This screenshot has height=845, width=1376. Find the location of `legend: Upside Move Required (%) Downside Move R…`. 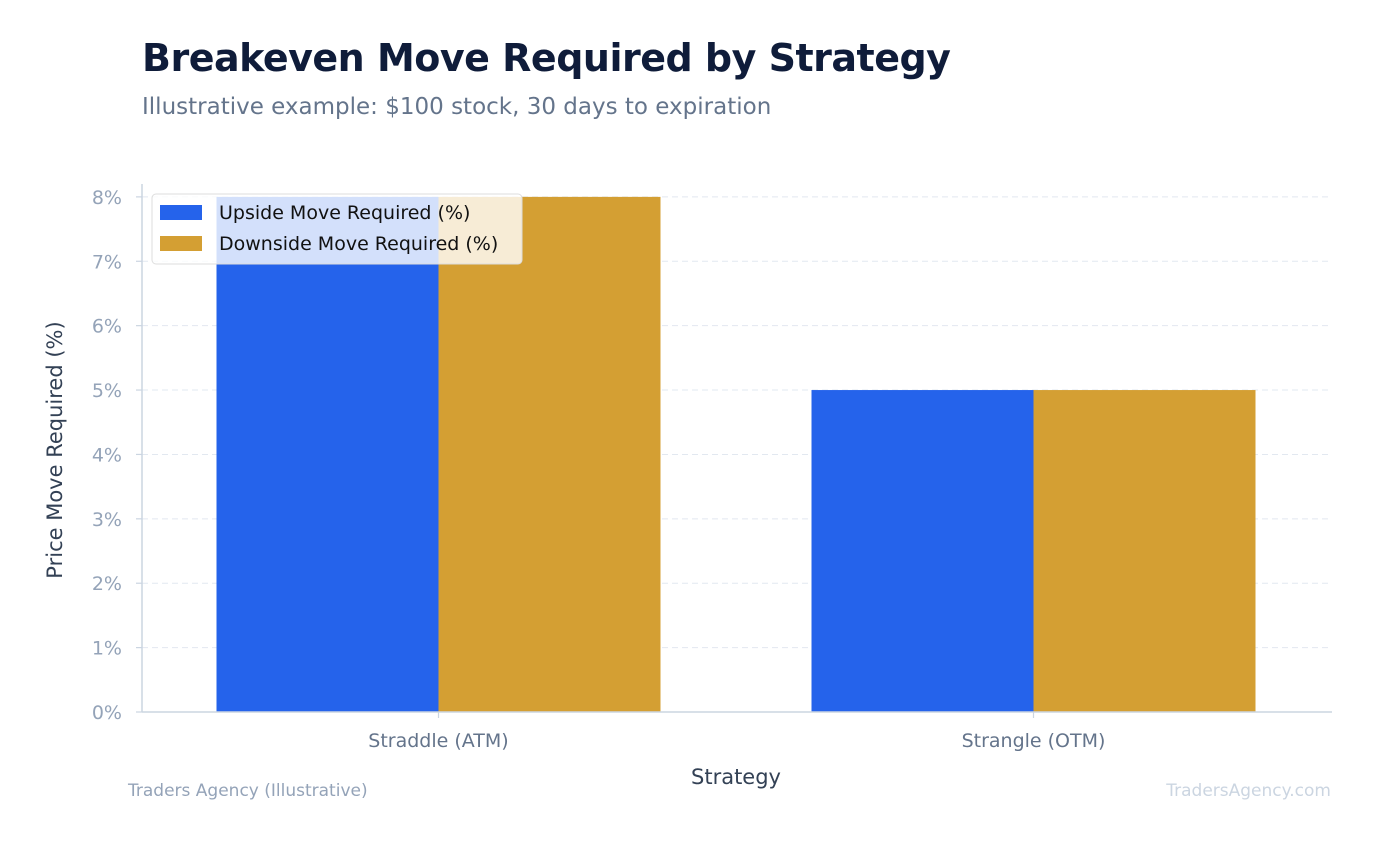

legend: Upside Move Required (%) Downside Move R… is located at coordinates (337, 229).